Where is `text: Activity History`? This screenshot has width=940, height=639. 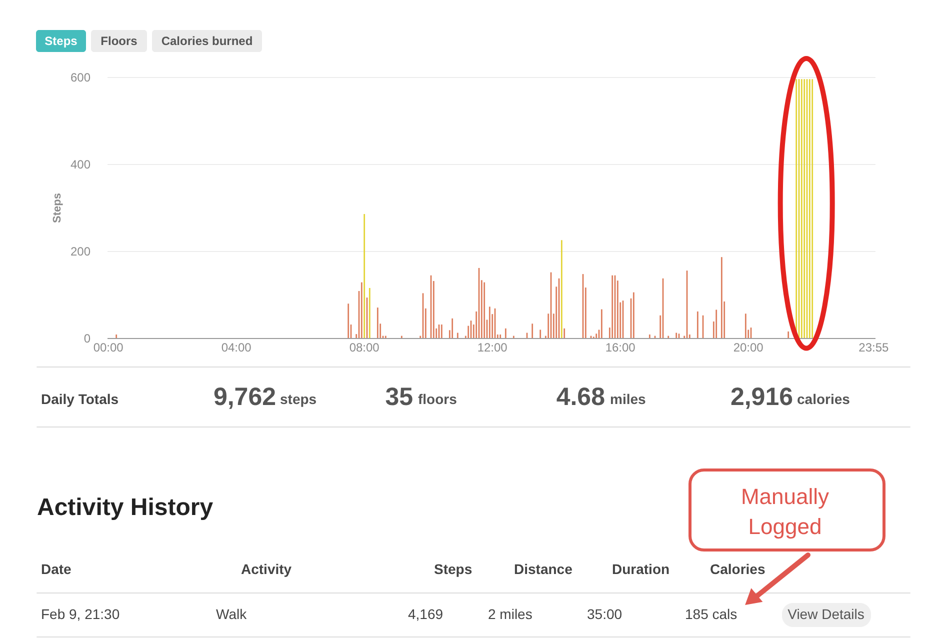
text: Activity History is located at coordinates (125, 507).